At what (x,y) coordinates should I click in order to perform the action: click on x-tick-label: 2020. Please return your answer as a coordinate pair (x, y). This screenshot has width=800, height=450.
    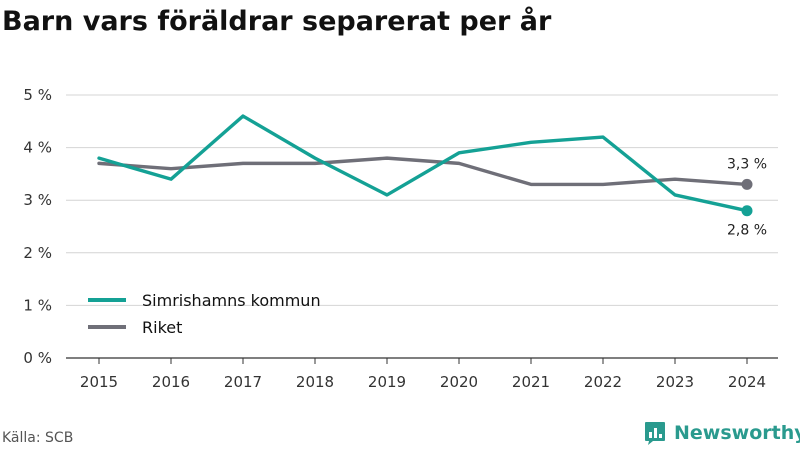
    Looking at the image, I should click on (459, 382).